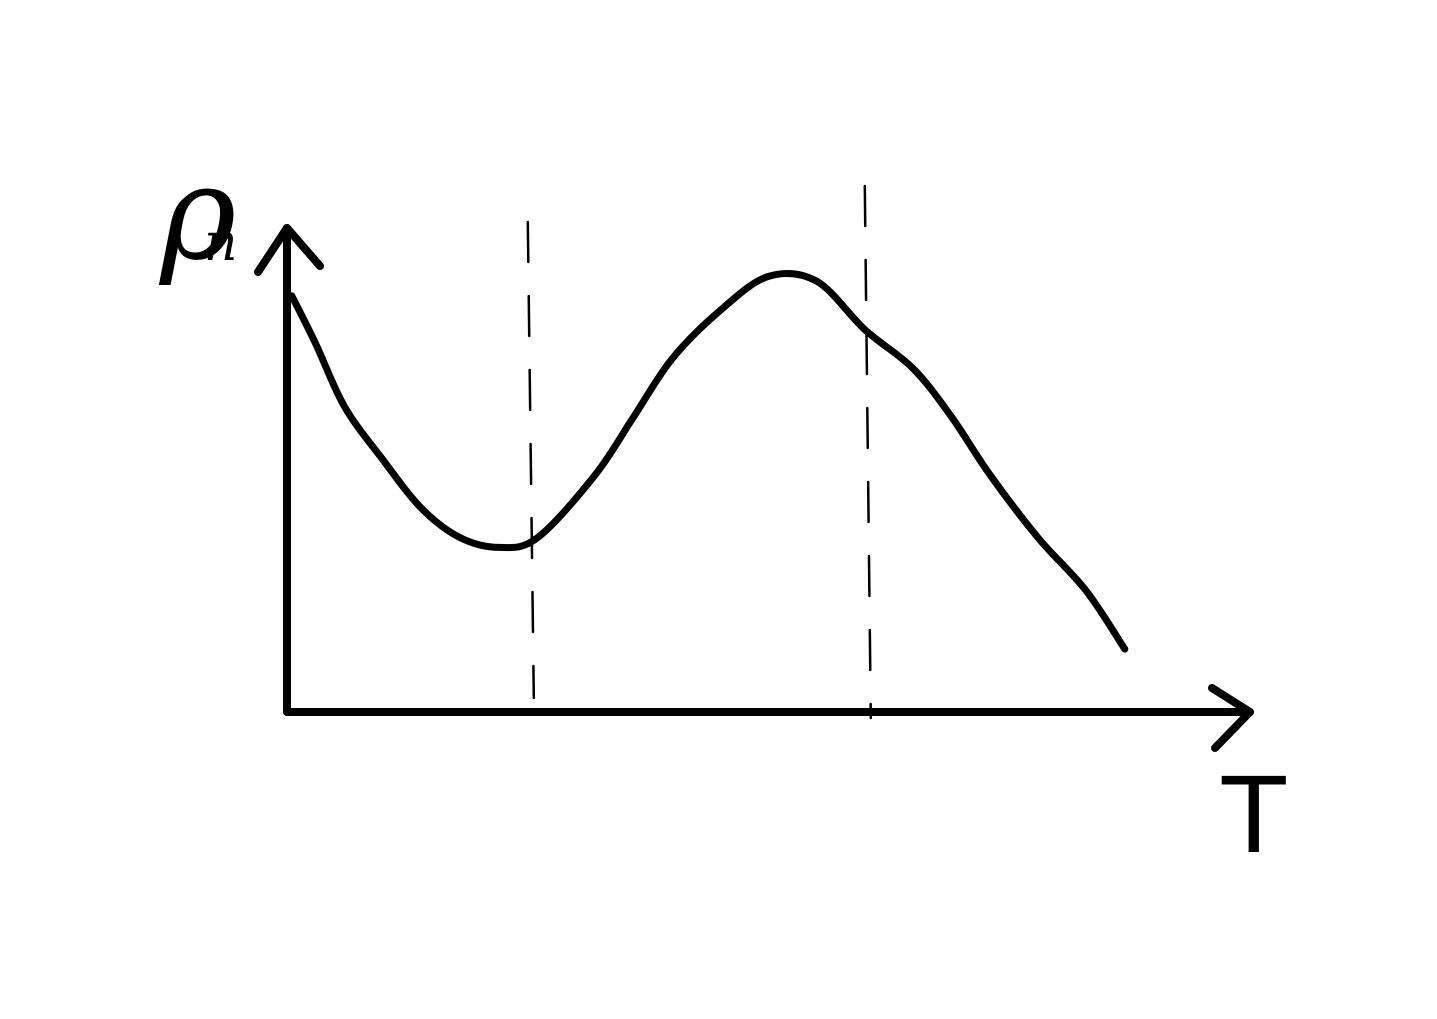 The image size is (1437, 1019). I want to click on x-axis-arrowhead, so click(1231, 718).